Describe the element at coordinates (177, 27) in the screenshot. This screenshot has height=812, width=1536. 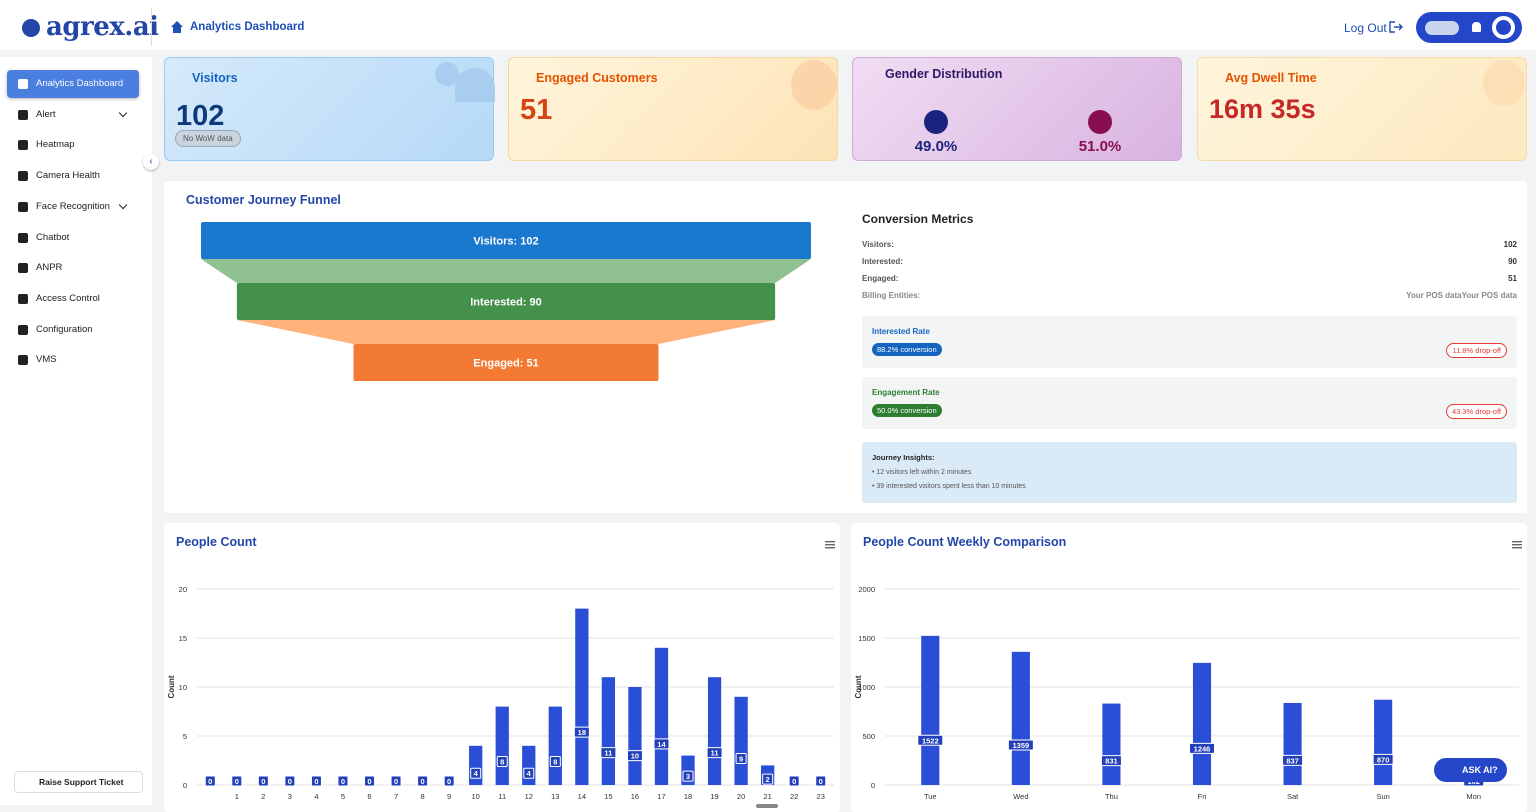
I see `home-icon` at that location.